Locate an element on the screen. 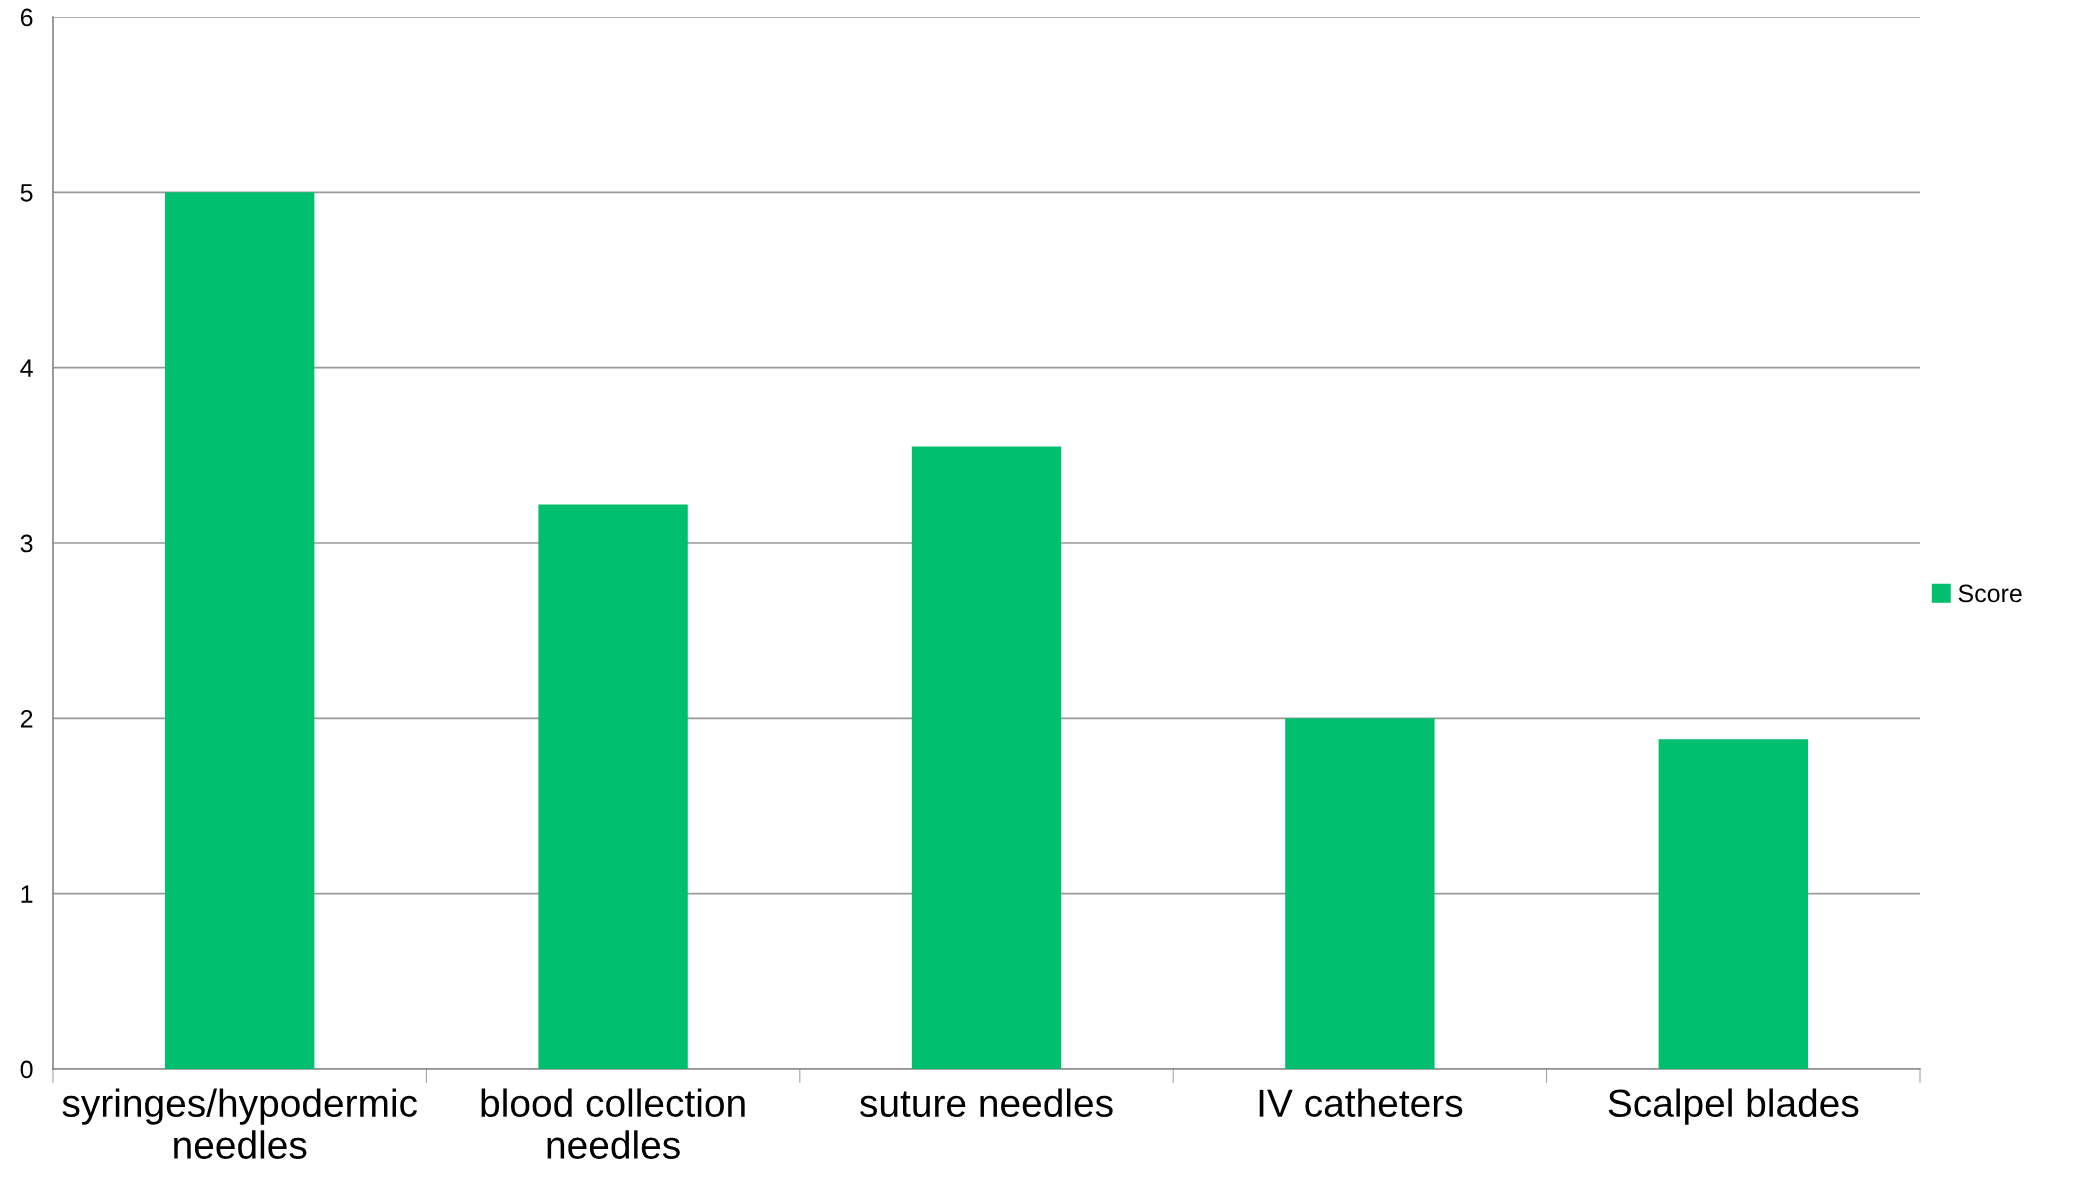 Image resolution: width=2075 pixels, height=1196 pixels. legend-label: Score is located at coordinates (1990, 593).